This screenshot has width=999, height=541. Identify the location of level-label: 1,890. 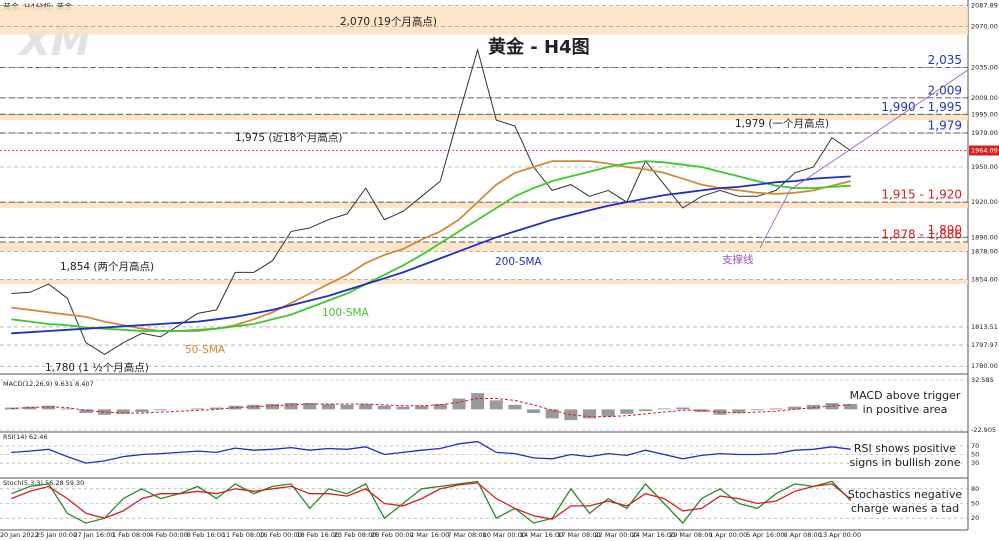
(945, 230).